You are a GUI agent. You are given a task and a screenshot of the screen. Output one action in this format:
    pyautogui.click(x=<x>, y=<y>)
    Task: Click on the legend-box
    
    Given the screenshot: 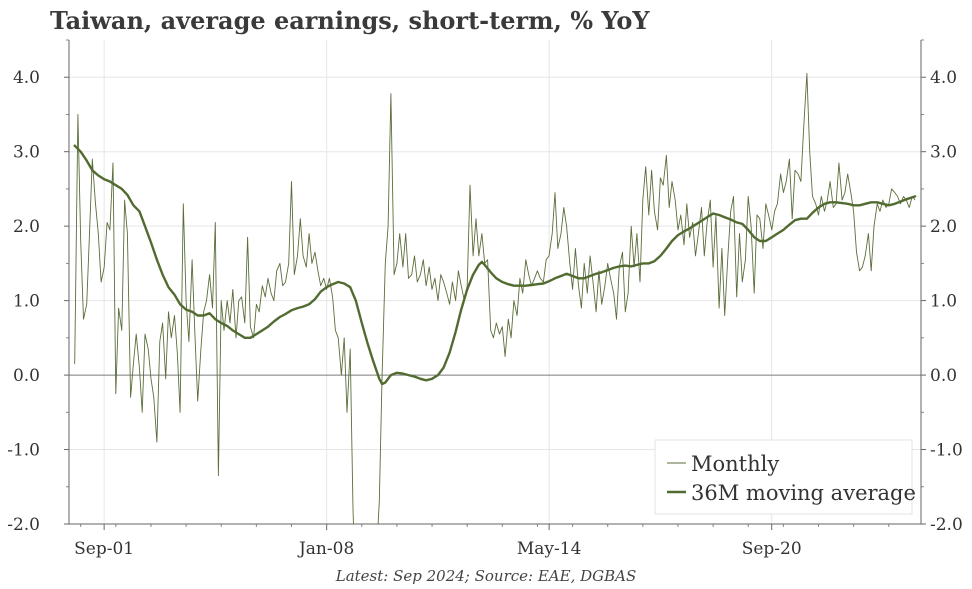 What is the action you would take?
    pyautogui.click(x=783, y=477)
    